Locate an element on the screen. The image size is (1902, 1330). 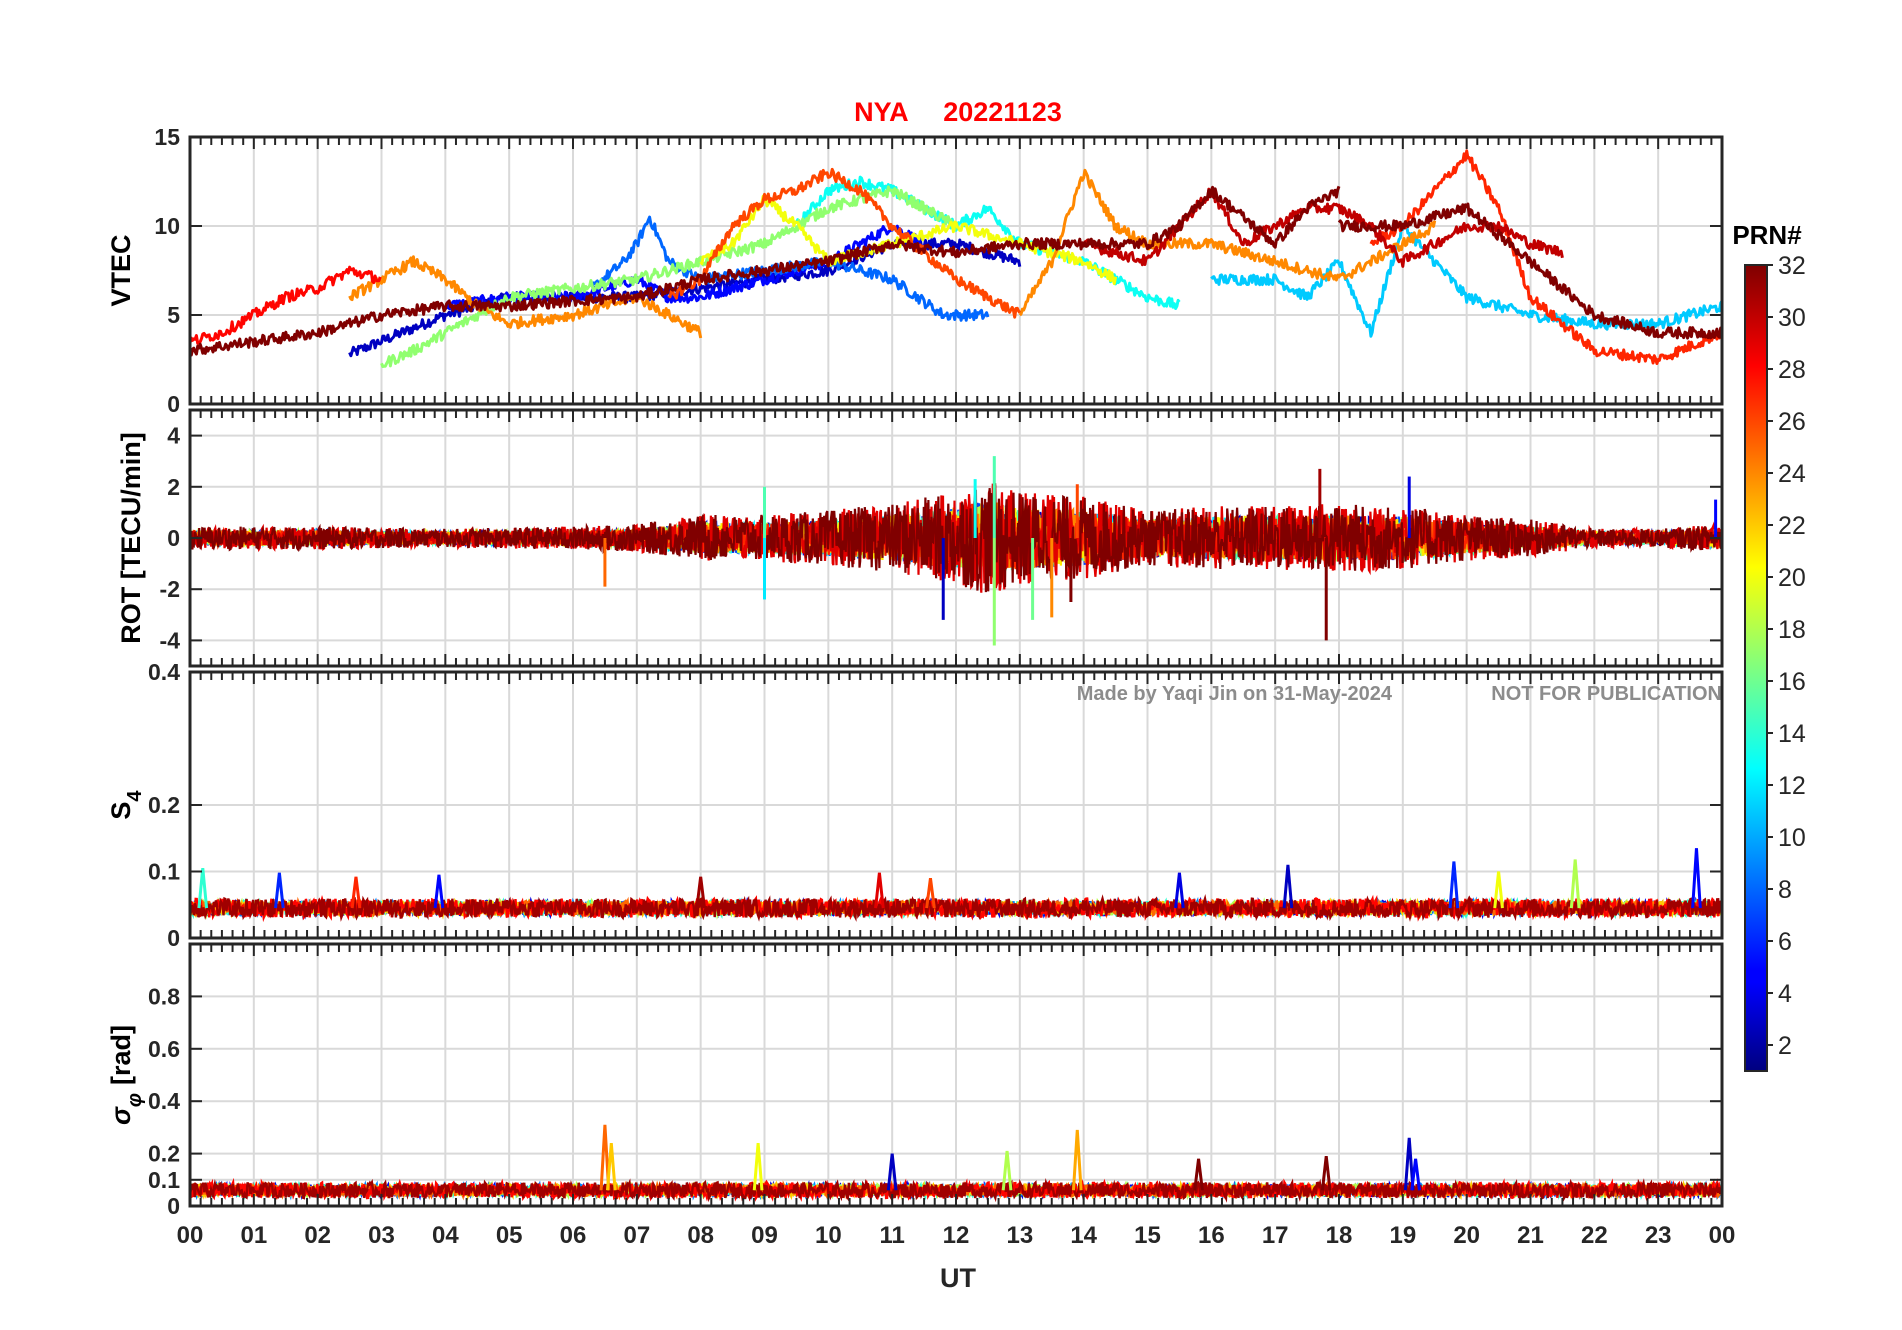
colorbar-tick-label: 2 is located at coordinates (1785, 1046).